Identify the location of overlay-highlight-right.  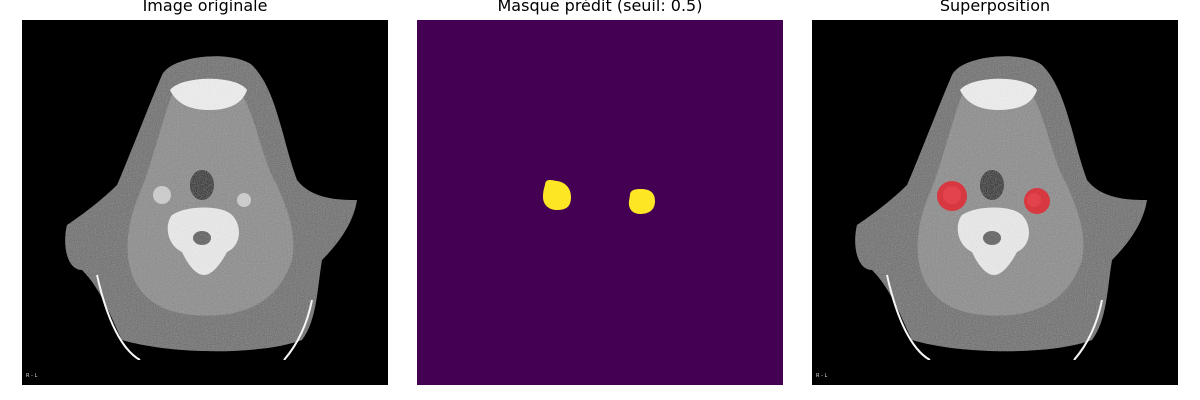
(1037, 201).